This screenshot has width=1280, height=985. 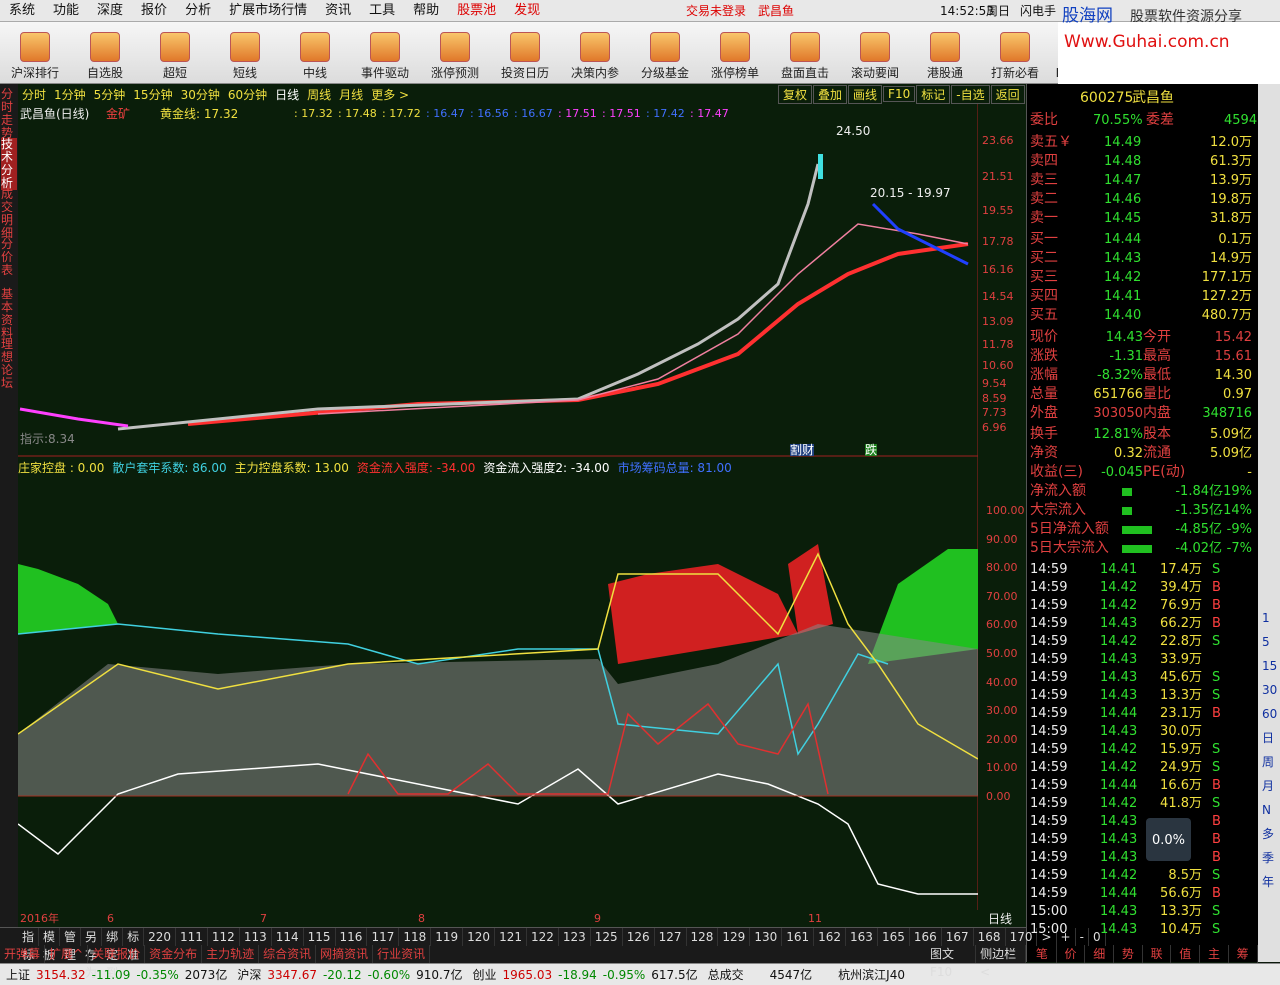 What do you see at coordinates (1268, 858) in the screenshot?
I see `side-icon: 季` at bounding box center [1268, 858].